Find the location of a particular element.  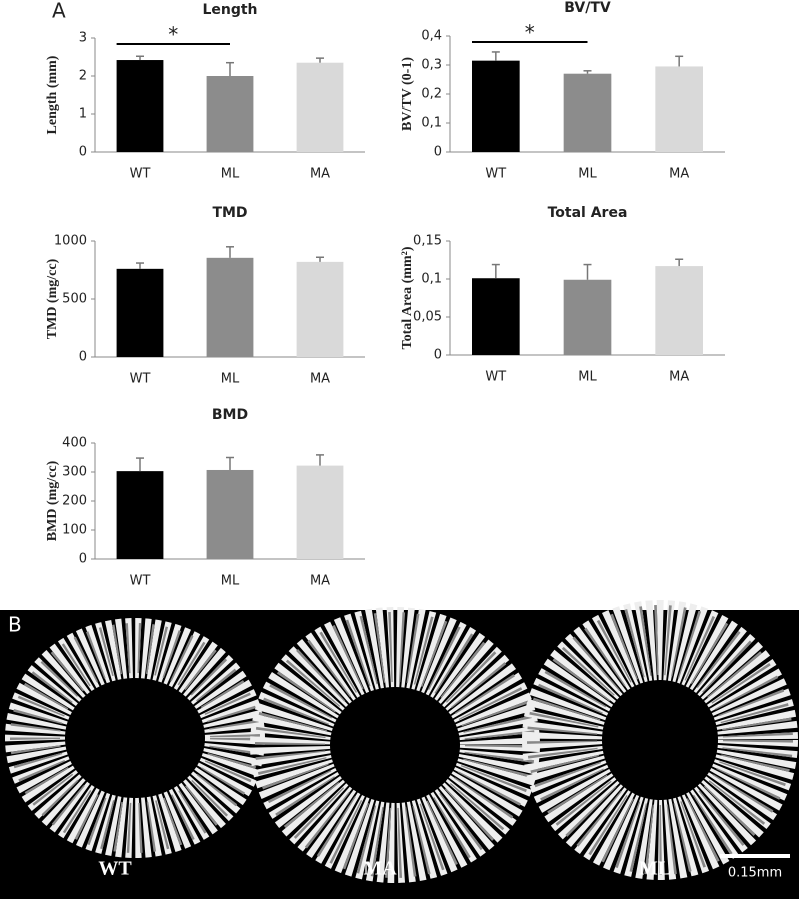

y-tick-label: 400 is located at coordinates (74, 443).